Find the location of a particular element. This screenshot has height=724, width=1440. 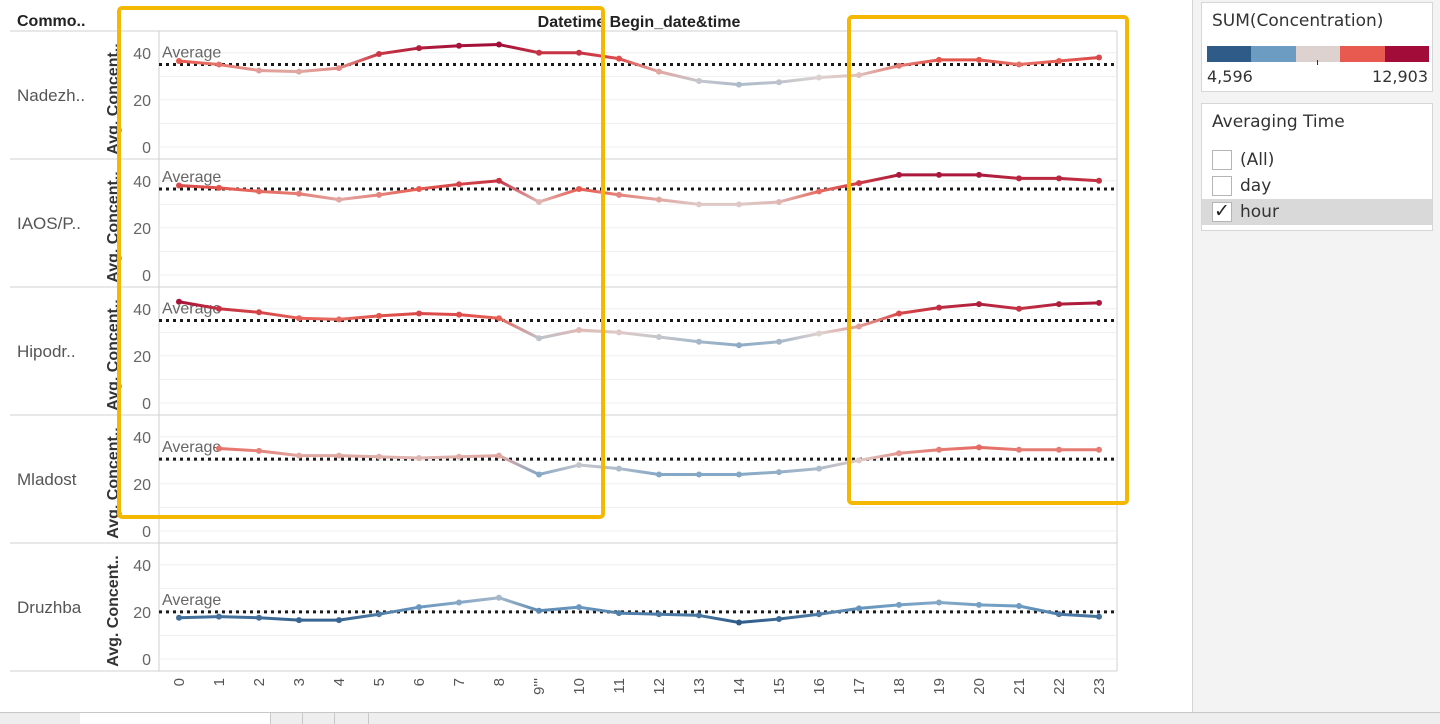

columns-field-header: Datetime Begin_date&time is located at coordinates (639, 22).